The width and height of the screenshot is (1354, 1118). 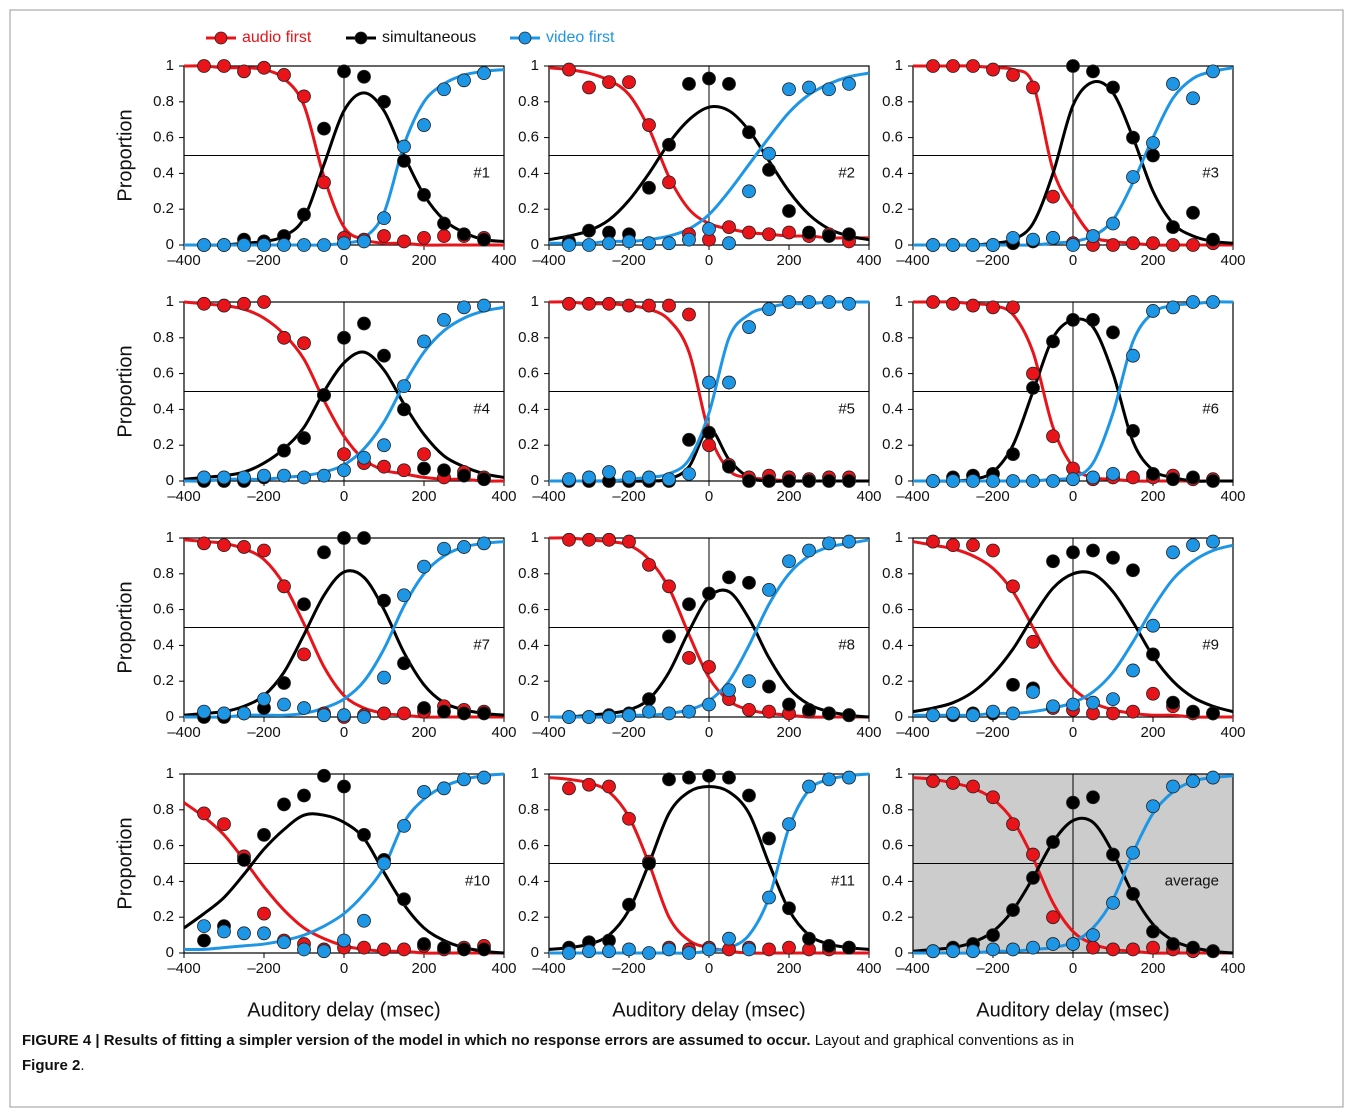 I want to click on x-tick-label: –400, so click(x=183, y=260).